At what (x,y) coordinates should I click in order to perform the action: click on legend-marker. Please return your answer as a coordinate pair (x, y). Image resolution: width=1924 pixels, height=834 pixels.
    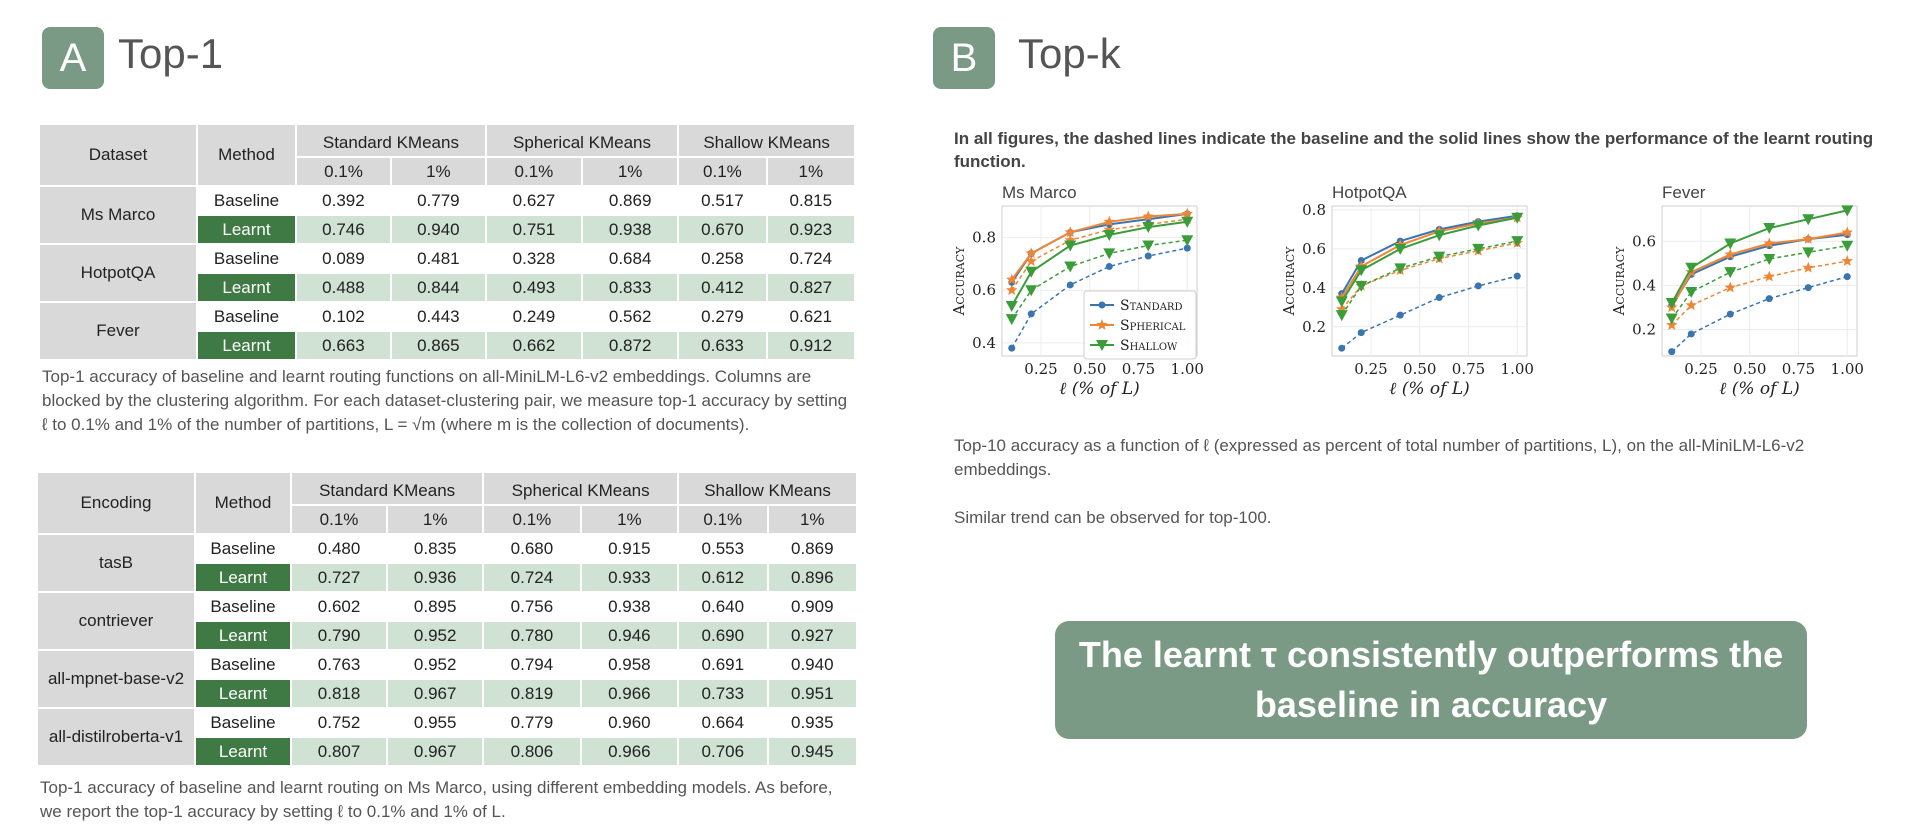
    Looking at the image, I should click on (1102, 345).